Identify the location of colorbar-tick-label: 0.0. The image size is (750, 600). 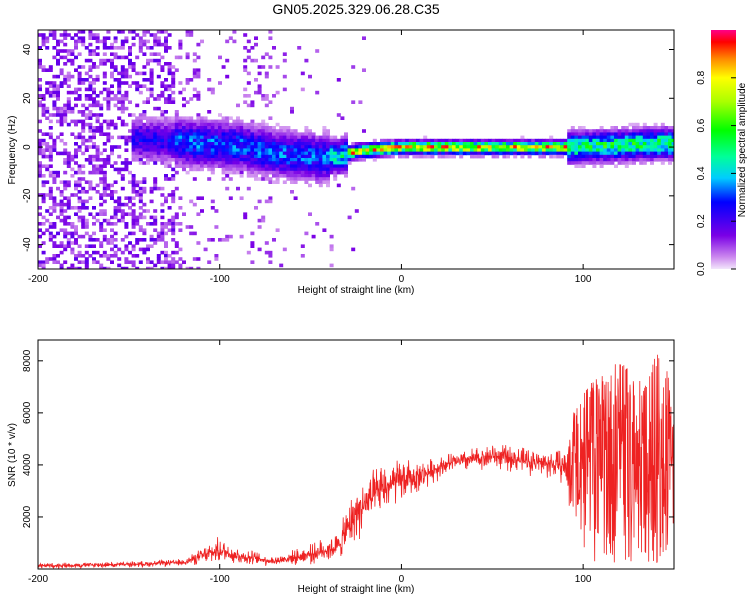
(701, 269).